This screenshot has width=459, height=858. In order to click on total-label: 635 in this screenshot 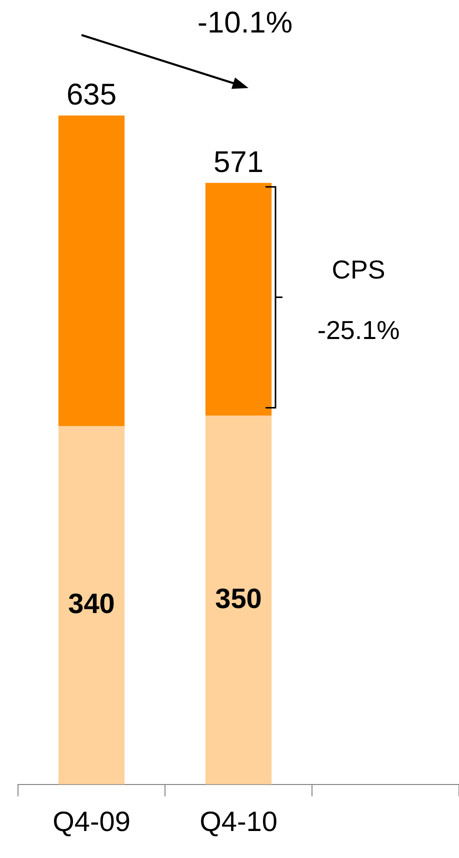, I will do `click(91, 95)`.